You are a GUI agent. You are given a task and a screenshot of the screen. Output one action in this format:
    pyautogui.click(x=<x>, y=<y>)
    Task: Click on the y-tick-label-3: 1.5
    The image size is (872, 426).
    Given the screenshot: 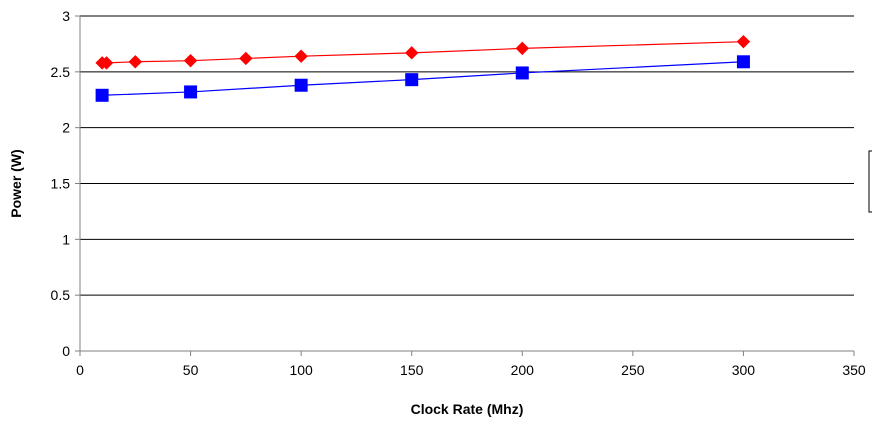 What is the action you would take?
    pyautogui.click(x=61, y=184)
    